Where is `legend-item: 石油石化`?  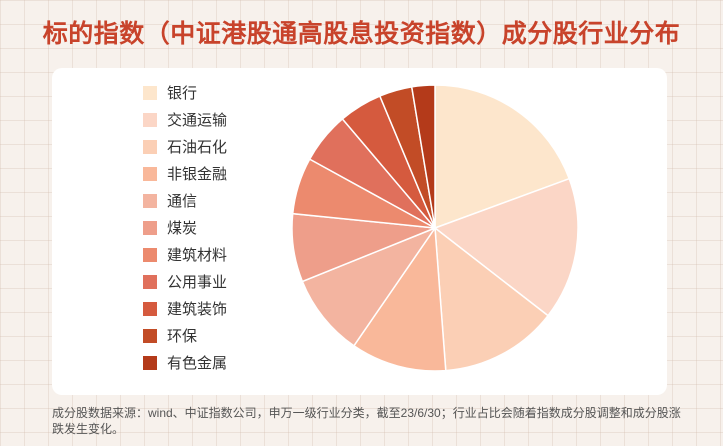
legend-item: 石油石化 is located at coordinates (185, 146).